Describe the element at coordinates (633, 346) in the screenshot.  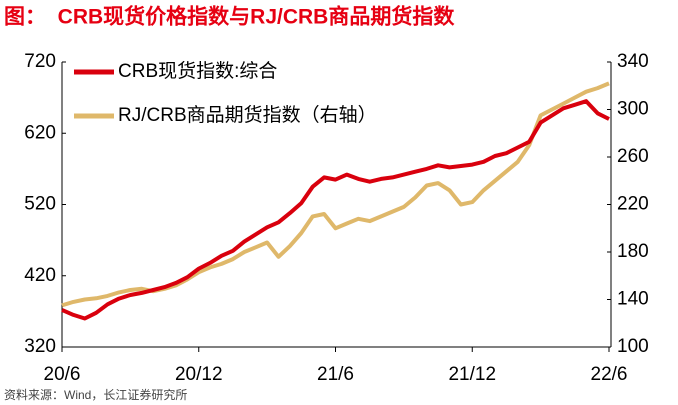
I see `y2-tick-label: 100` at that location.